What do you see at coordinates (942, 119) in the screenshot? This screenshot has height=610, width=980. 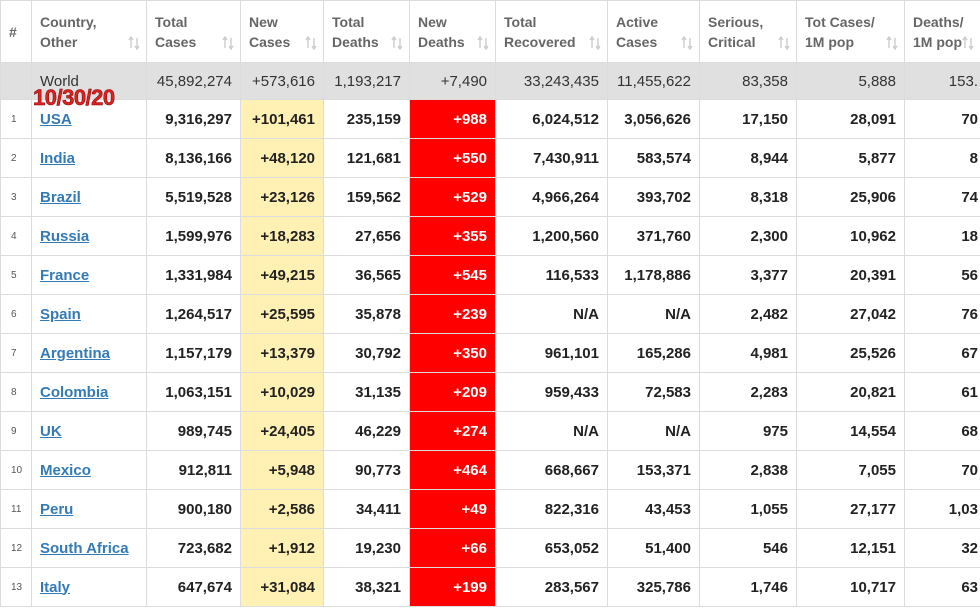 I see `table-cell: 70` at bounding box center [942, 119].